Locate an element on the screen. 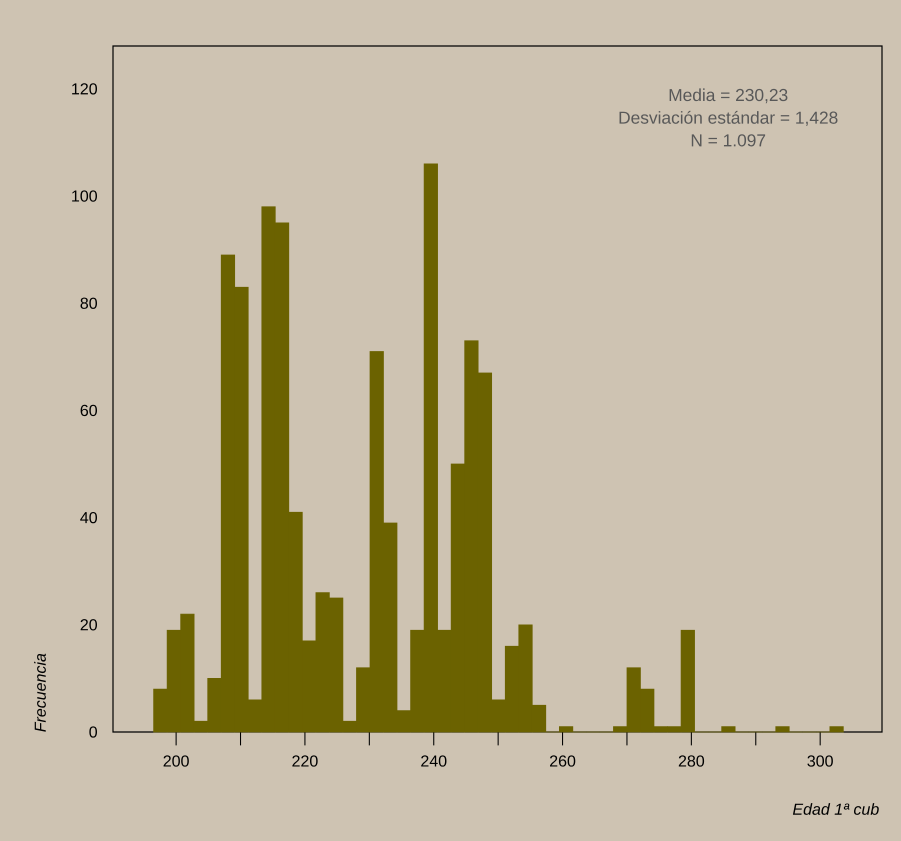 The image size is (901, 841). x-tick-label: 200 is located at coordinates (176, 761).